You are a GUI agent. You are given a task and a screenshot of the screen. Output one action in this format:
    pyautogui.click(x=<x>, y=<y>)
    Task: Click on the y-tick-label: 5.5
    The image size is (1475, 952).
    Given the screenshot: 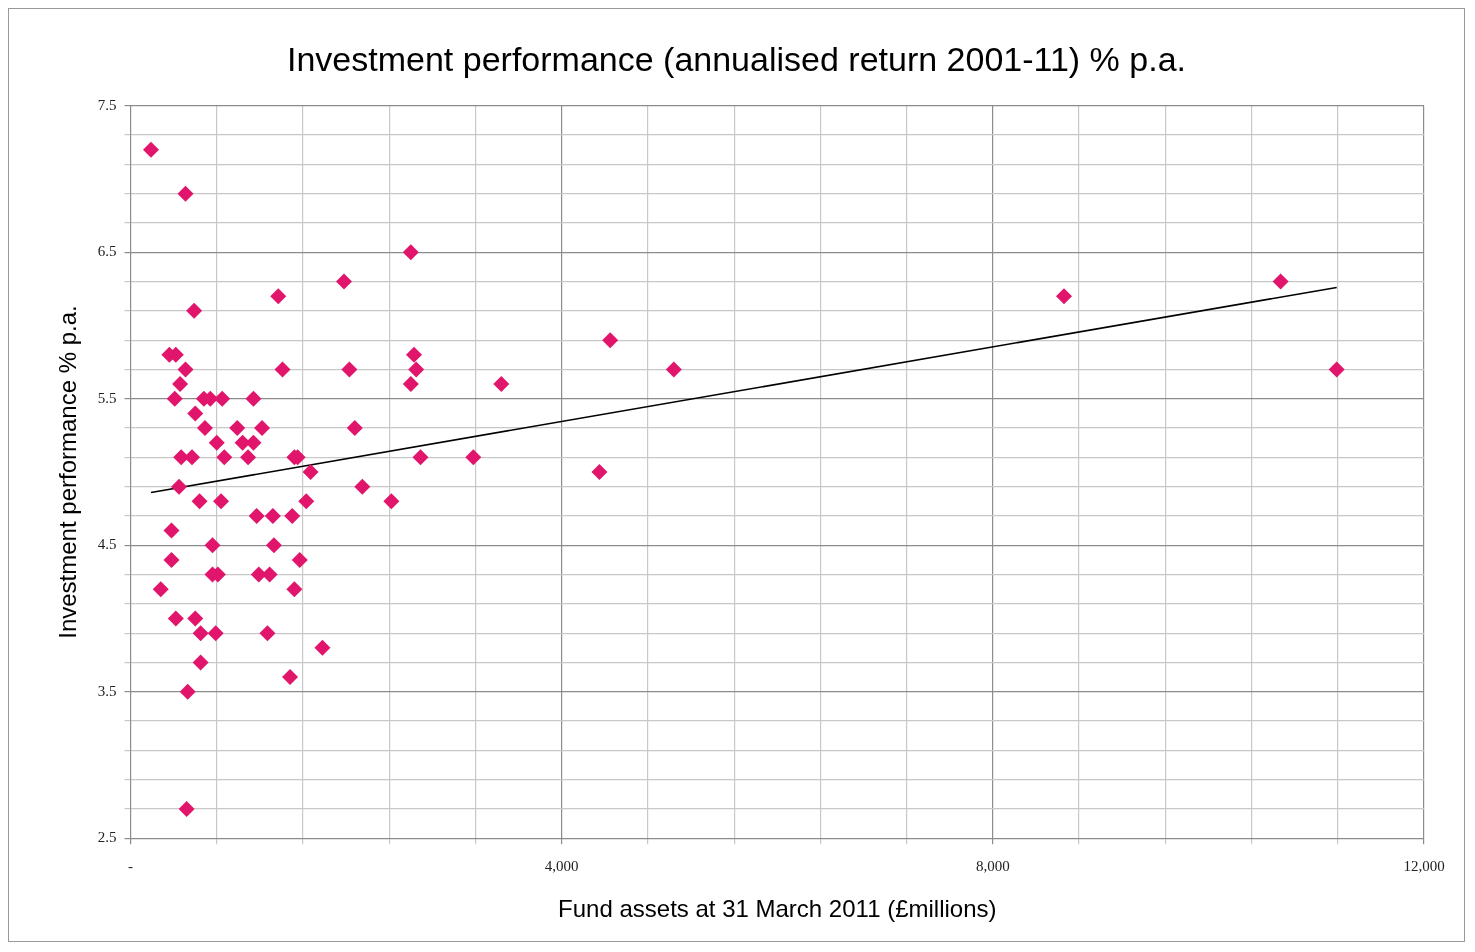 What is the action you would take?
    pyautogui.click(x=107, y=397)
    